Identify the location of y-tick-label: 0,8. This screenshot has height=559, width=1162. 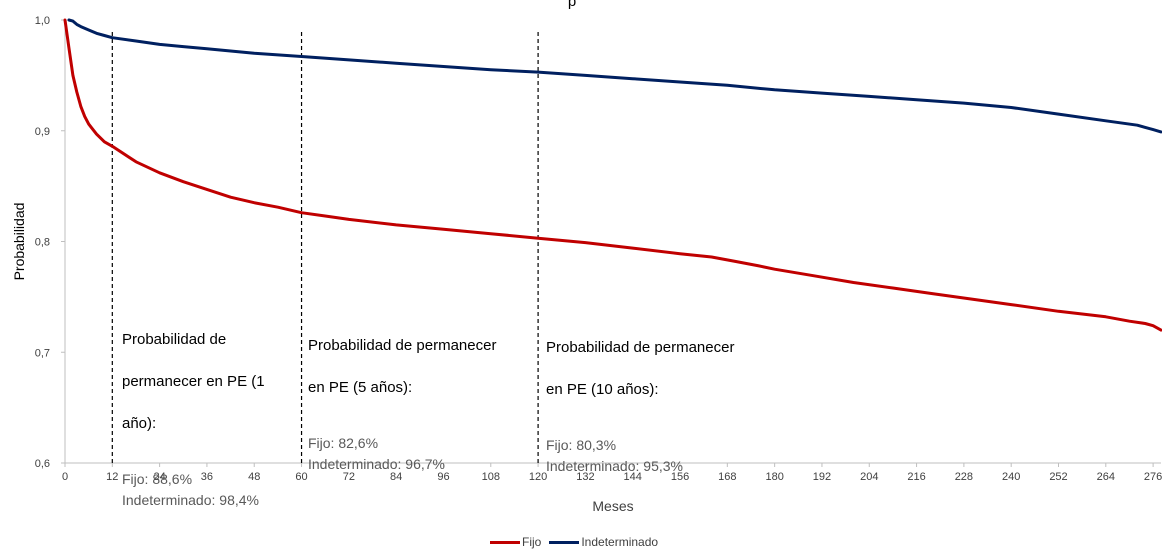
(42, 243).